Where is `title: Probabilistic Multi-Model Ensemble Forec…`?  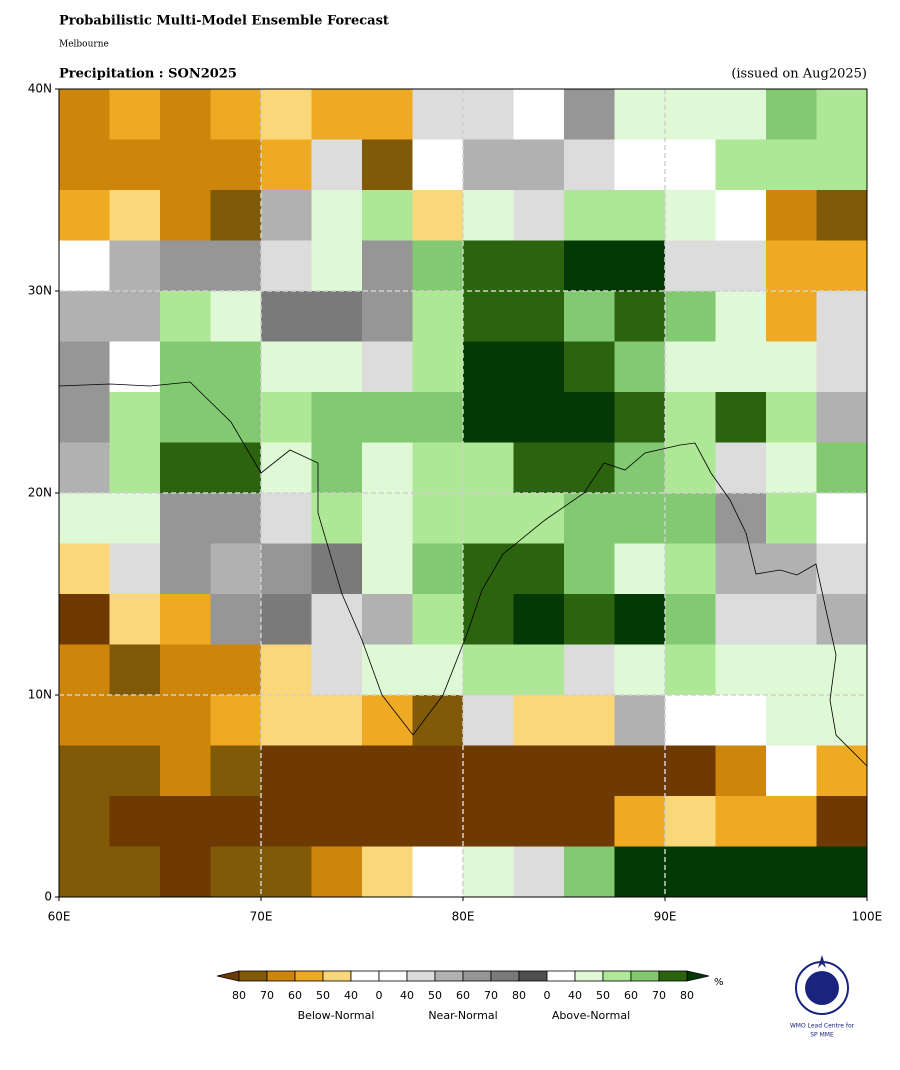 title: Probabilistic Multi-Model Ensemble Forec… is located at coordinates (224, 21).